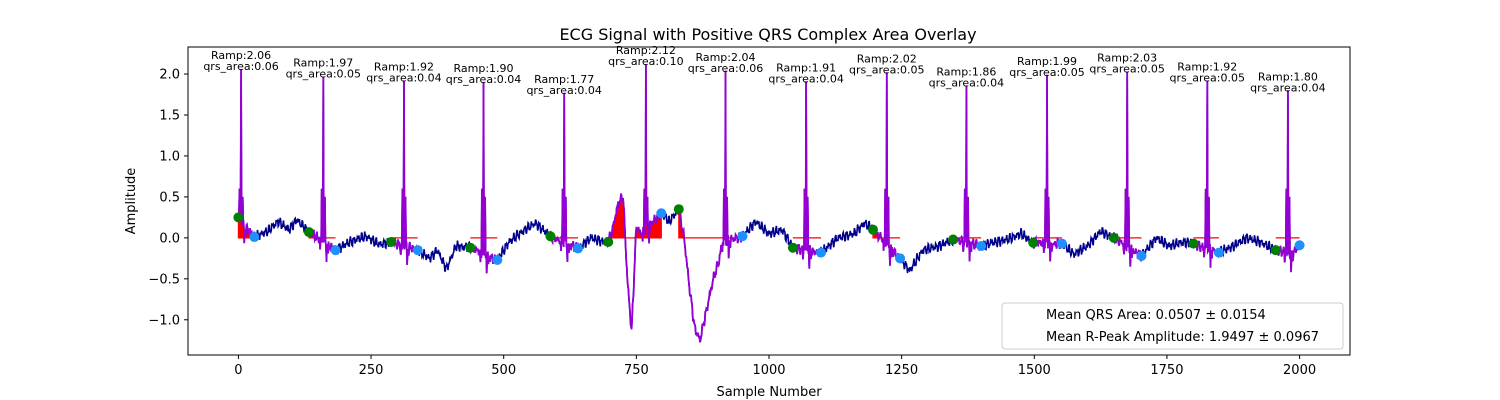 The image size is (1500, 400). Describe the element at coordinates (169, 197) in the screenshot. I see `y-tick-label: 0.5` at that location.